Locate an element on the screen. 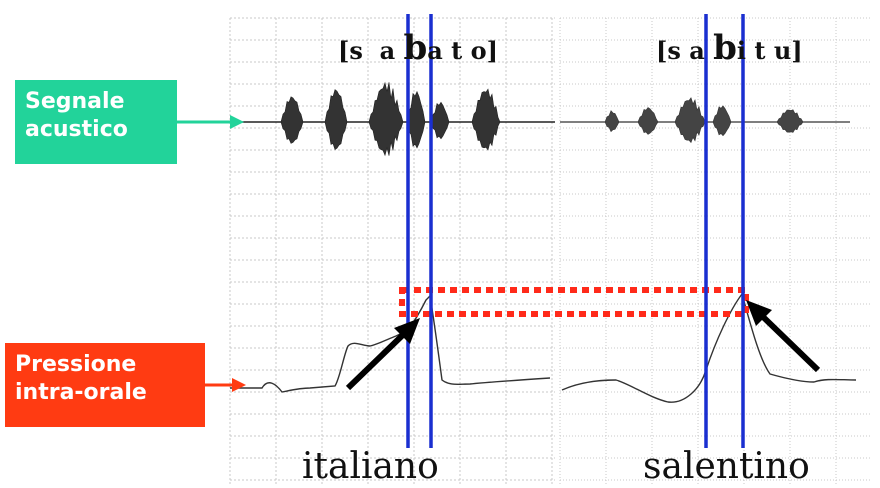 Image resolution: width=880 pixels, height=488 pixels. transcription-salentino: [s a bi t u] is located at coordinates (729, 48).